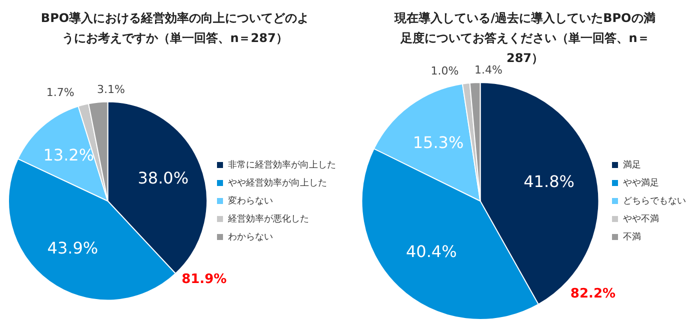 The image size is (700, 330). I want to click on data-label: 1.7%, so click(60, 93).